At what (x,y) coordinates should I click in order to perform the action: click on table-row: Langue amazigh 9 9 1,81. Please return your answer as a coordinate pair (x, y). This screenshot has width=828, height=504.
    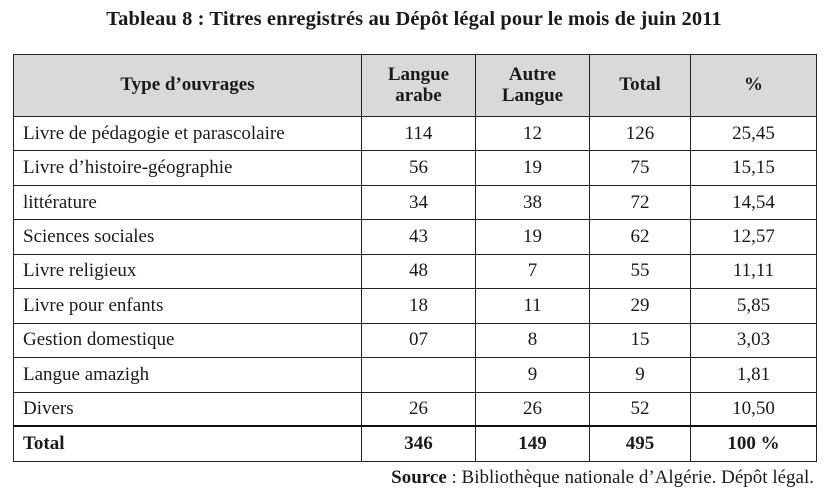
    Looking at the image, I should click on (415, 375).